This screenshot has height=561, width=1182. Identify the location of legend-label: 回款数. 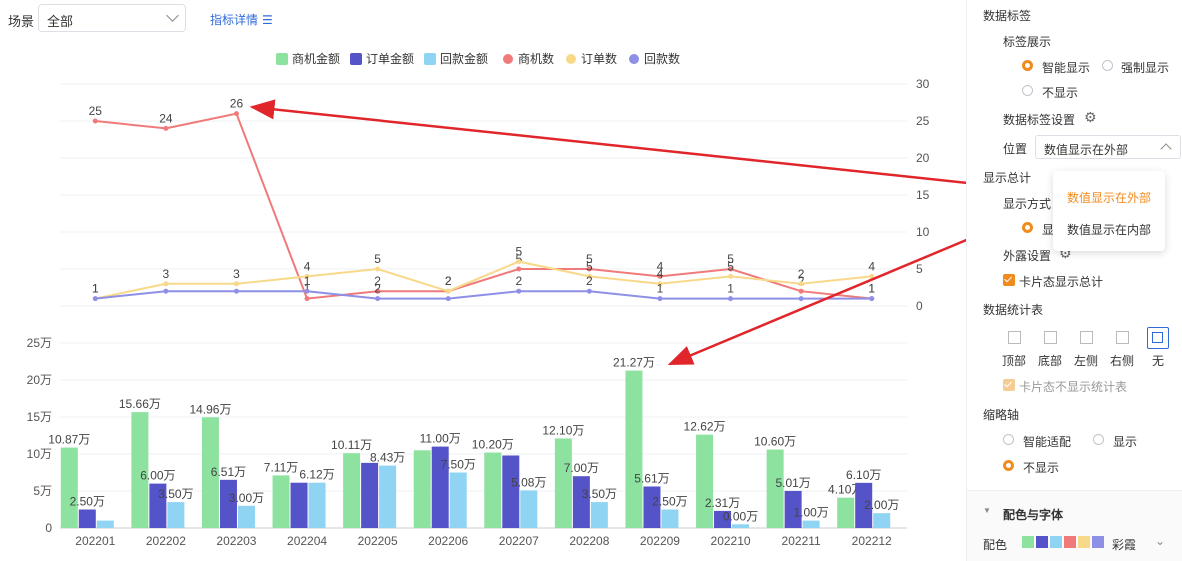
(662, 58).